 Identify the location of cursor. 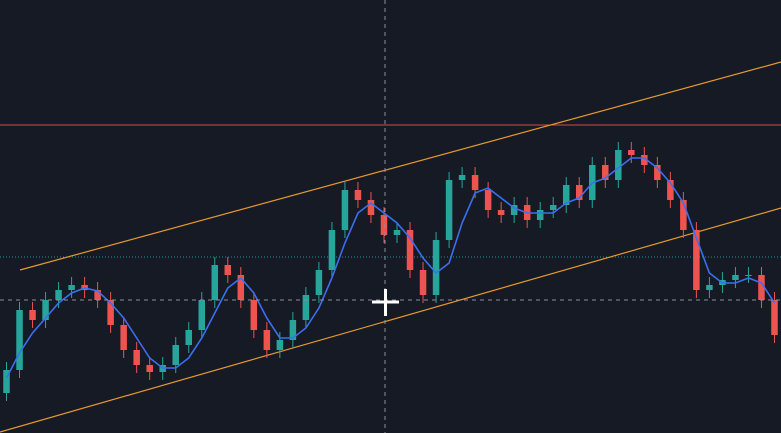
(385, 302).